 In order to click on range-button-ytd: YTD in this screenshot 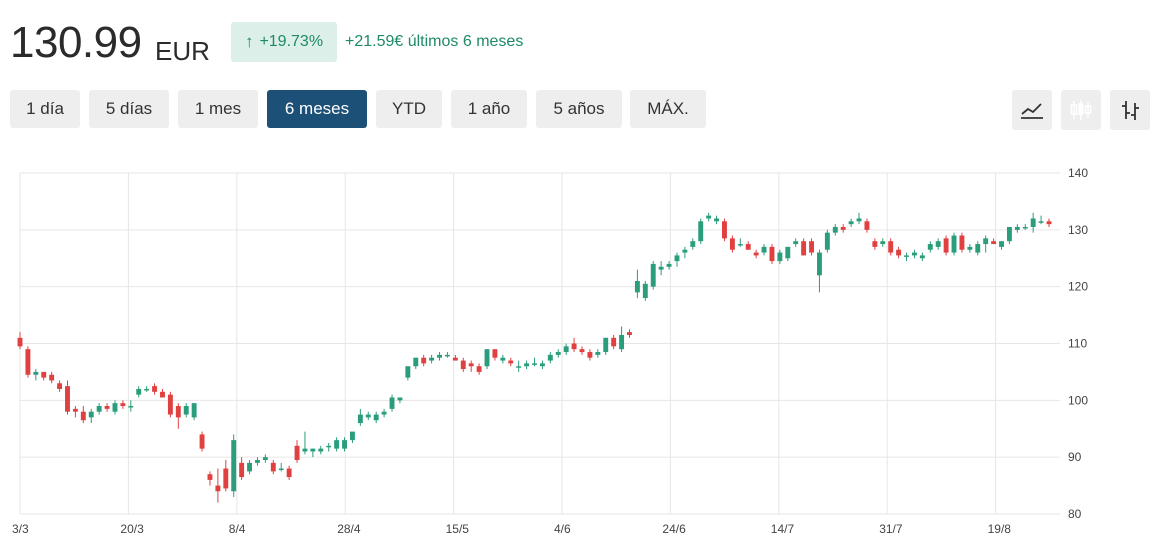, I will do `click(409, 109)`.